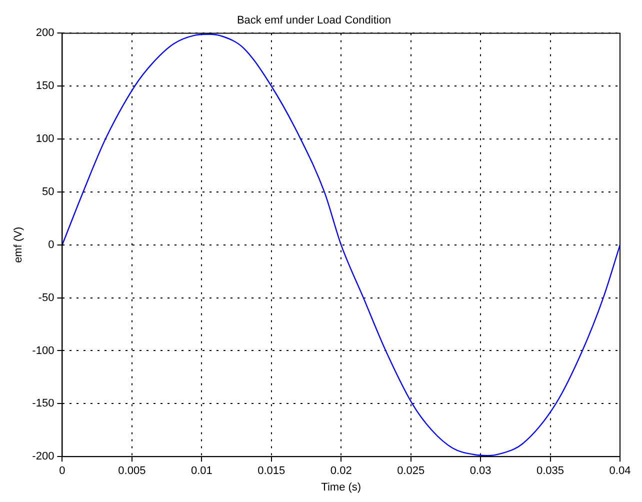 The width and height of the screenshot is (642, 502). Describe the element at coordinates (43, 404) in the screenshot. I see `y-tick-label: -150` at that location.